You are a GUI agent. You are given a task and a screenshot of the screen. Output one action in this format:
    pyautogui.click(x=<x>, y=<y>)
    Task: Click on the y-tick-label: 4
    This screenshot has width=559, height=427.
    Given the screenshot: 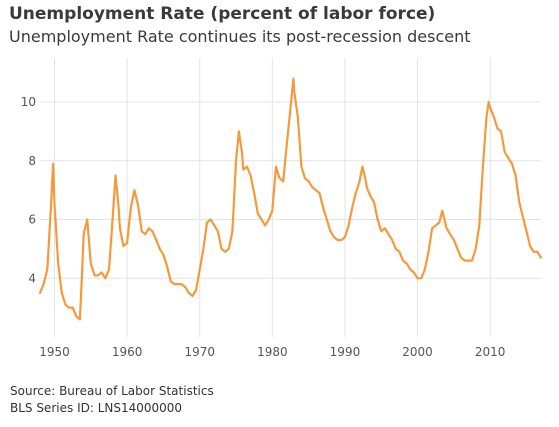 What is the action you would take?
    pyautogui.click(x=32, y=278)
    